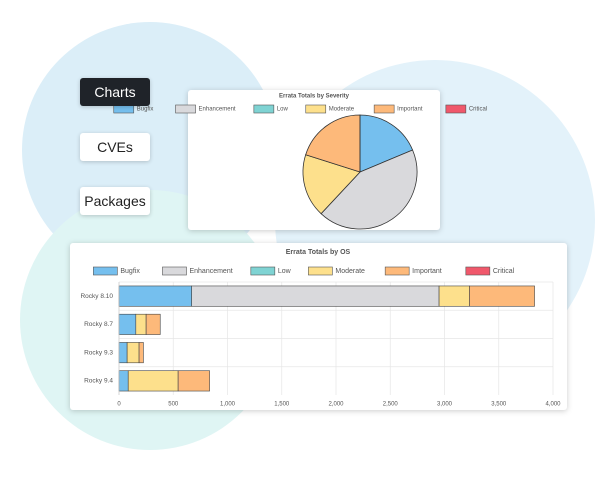 This screenshot has height=487, width=603. Describe the element at coordinates (98, 352) in the screenshot. I see `y-tick-label: Rocky 9.3` at that location.